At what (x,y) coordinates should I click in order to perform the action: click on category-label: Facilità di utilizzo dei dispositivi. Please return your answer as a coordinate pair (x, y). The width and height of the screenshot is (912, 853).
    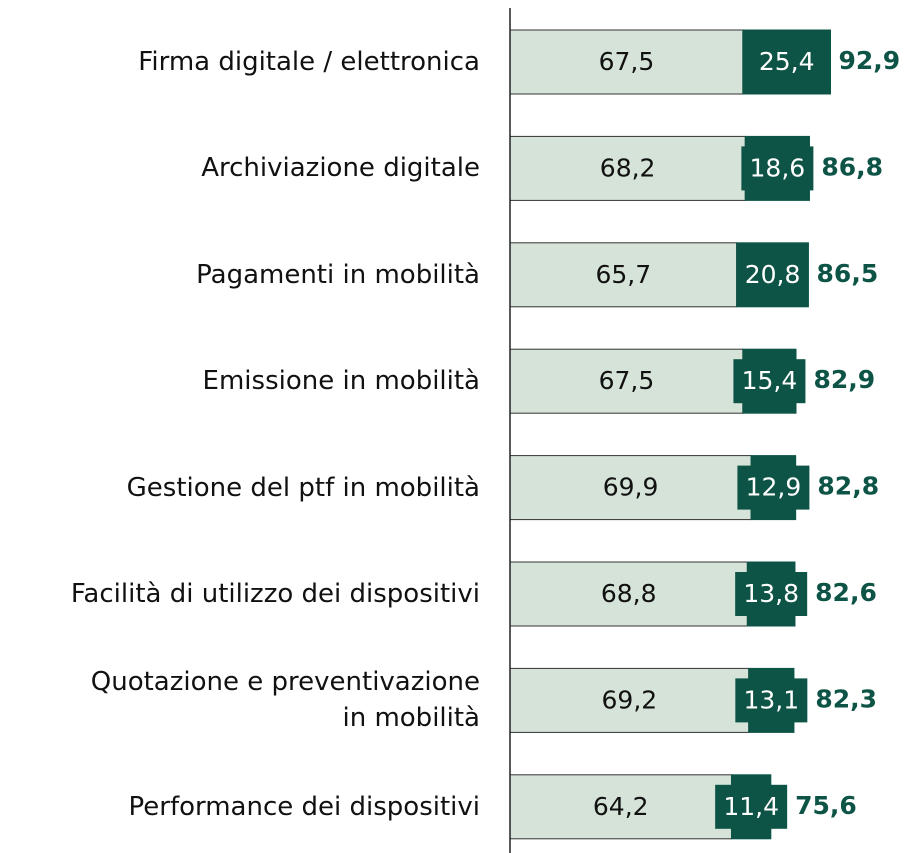
    Looking at the image, I should click on (275, 594).